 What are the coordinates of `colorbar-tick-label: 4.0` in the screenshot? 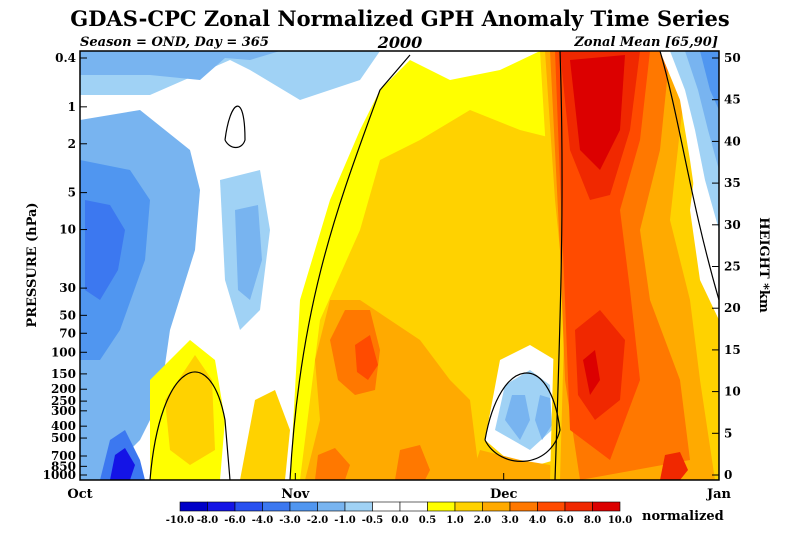 It's located at (537, 520).